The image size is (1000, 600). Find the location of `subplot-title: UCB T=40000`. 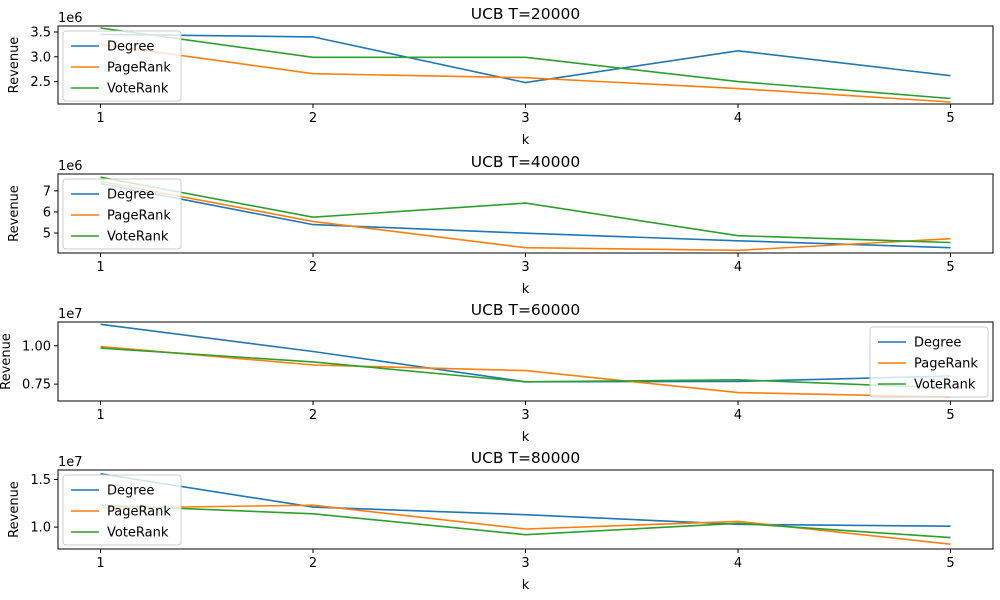

subplot-title: UCB T=40000 is located at coordinates (526, 162).